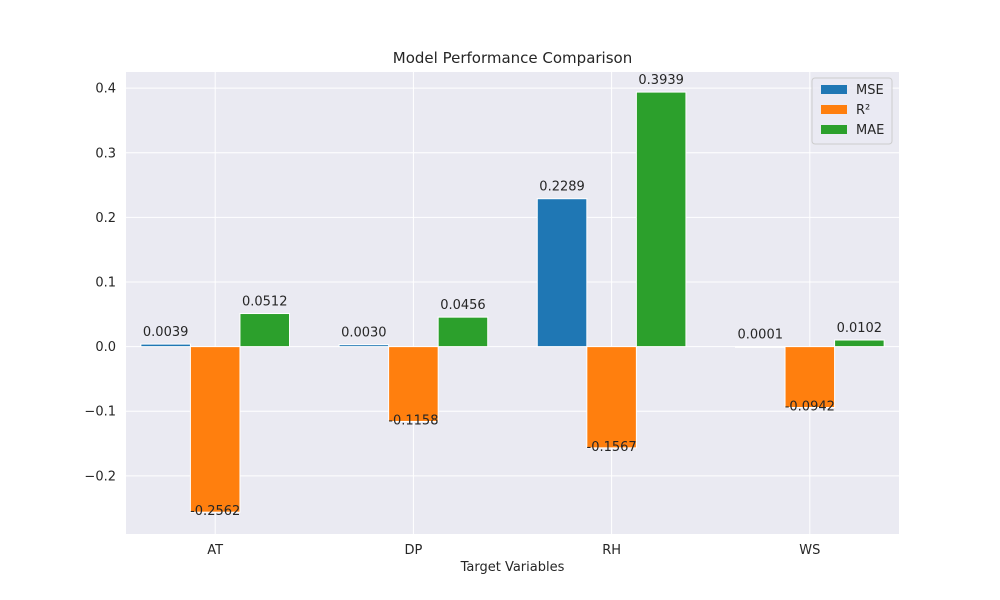 Image resolution: width=1000 pixels, height=600 pixels. What do you see at coordinates (105, 89) in the screenshot?
I see `y-tick-label: 0.4` at bounding box center [105, 89].